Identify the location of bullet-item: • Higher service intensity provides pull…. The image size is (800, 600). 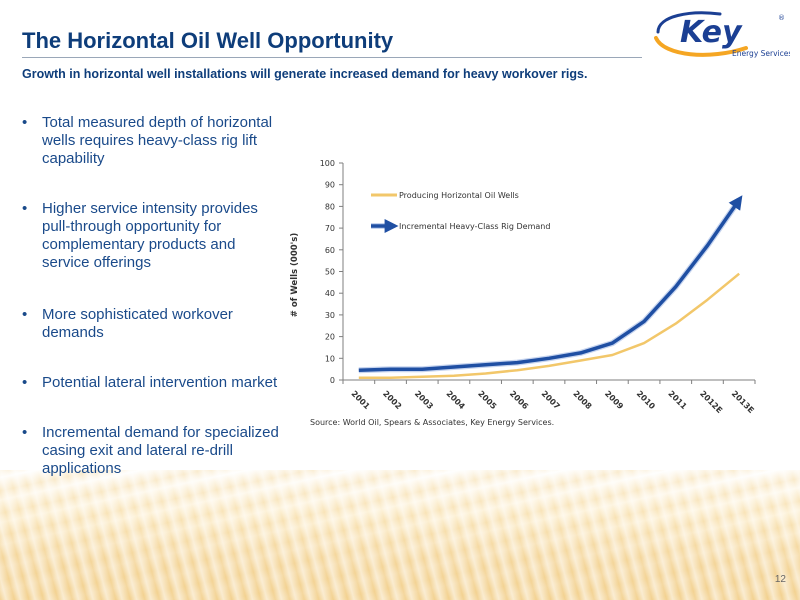
(150, 236).